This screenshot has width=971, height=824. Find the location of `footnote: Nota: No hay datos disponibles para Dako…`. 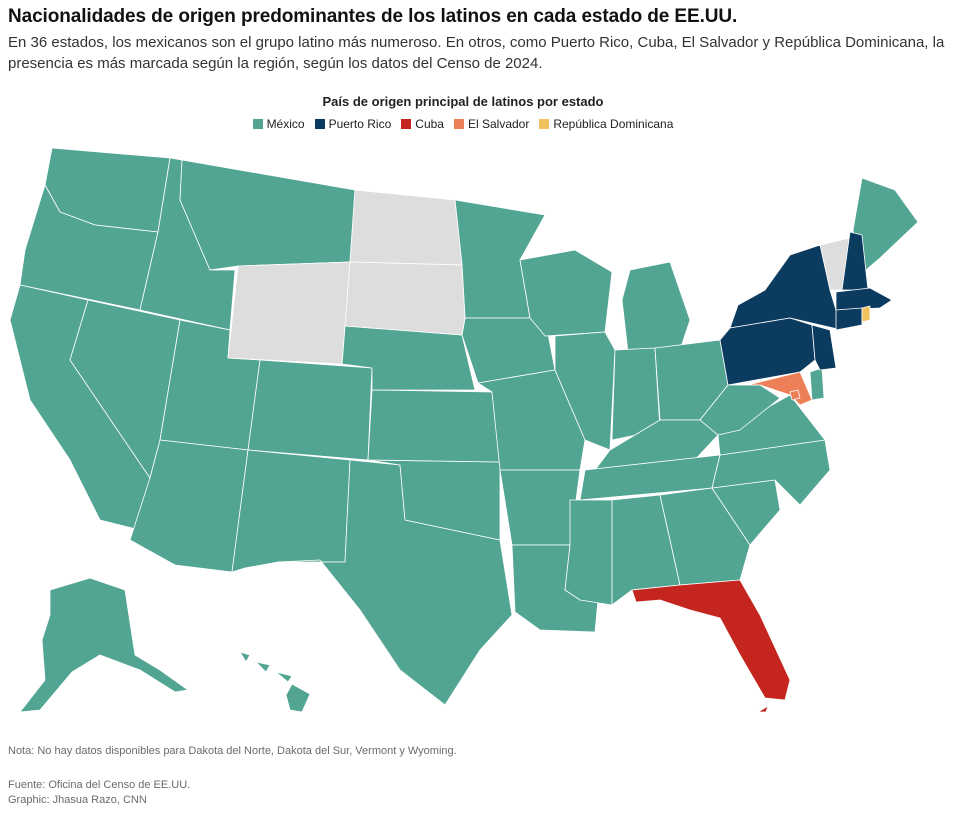

footnote: Nota: No hay datos disponibles para Dako… is located at coordinates (232, 751).